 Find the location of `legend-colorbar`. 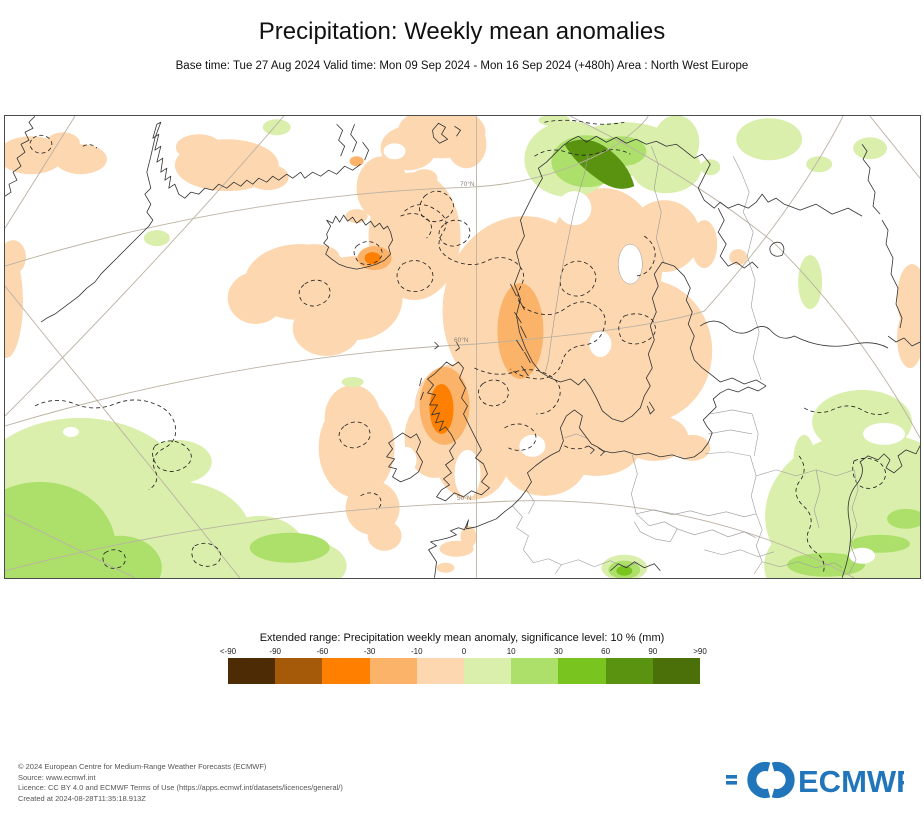

legend-colorbar is located at coordinates (464, 671).